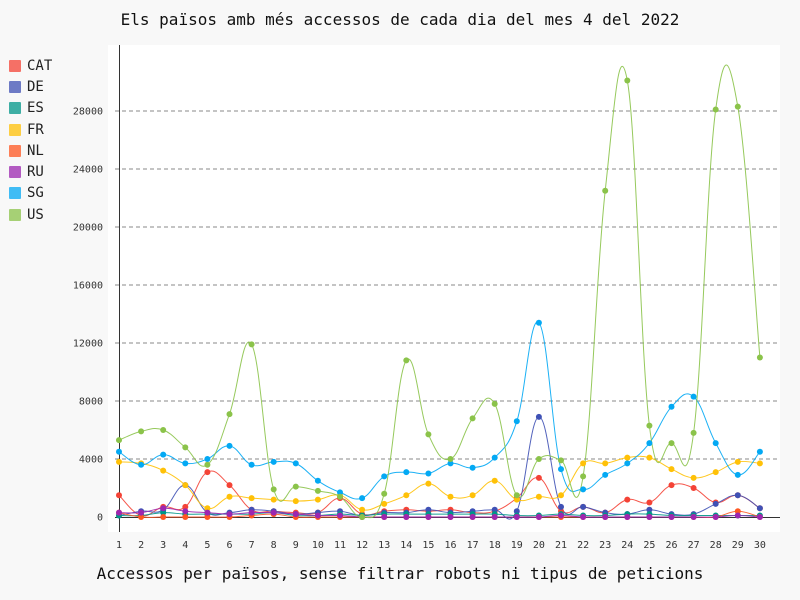 The height and width of the screenshot is (600, 800). I want to click on legend-item-fr: FR, so click(30, 129).